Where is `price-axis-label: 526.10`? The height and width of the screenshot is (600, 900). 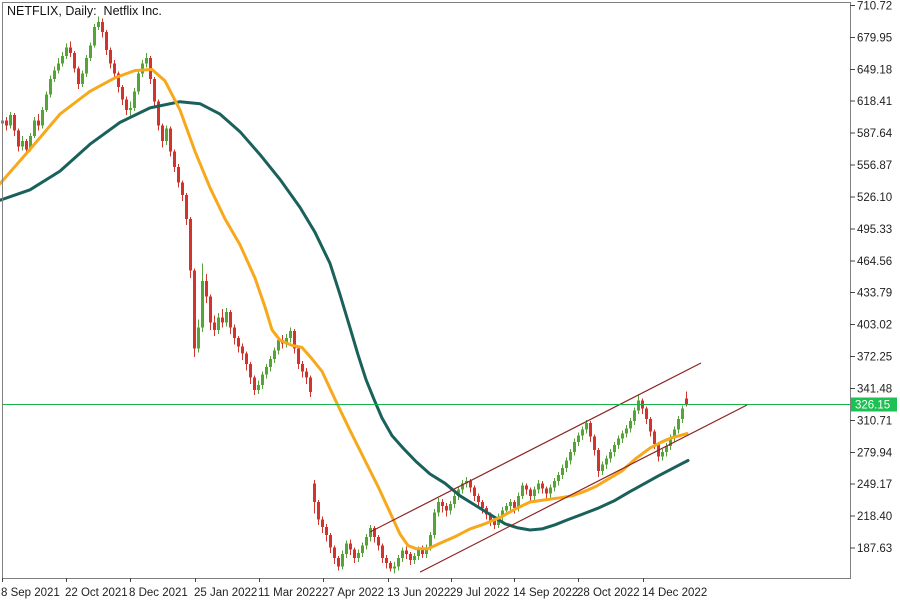 price-axis-label: 526.10 is located at coordinates (874, 198).